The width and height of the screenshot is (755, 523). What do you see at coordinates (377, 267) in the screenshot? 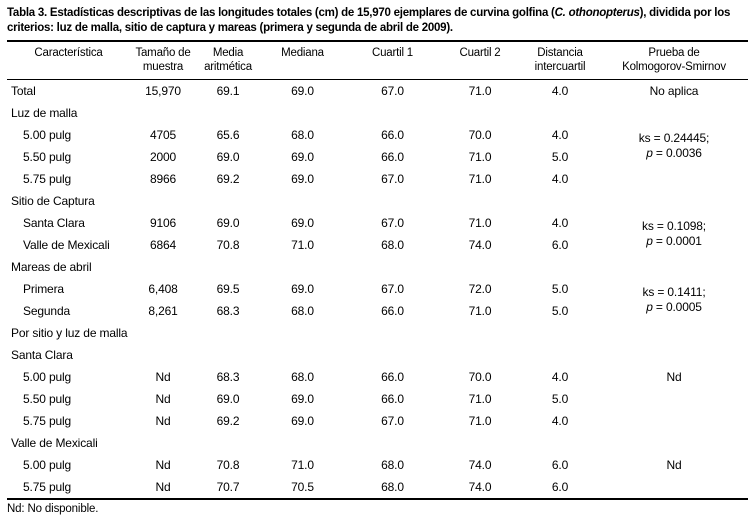
I see `section-row: Mareas de abril` at bounding box center [377, 267].